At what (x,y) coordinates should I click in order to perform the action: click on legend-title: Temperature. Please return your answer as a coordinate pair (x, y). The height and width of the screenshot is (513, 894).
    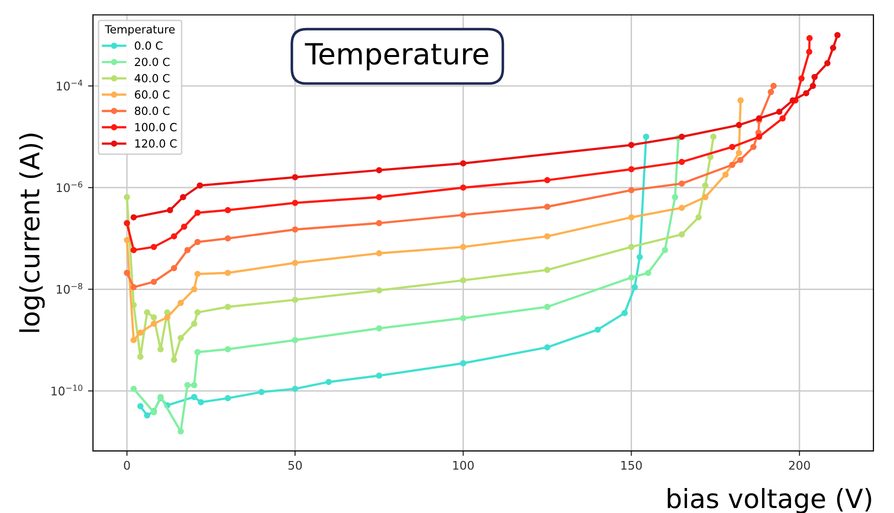
    Looking at the image, I should click on (139, 30).